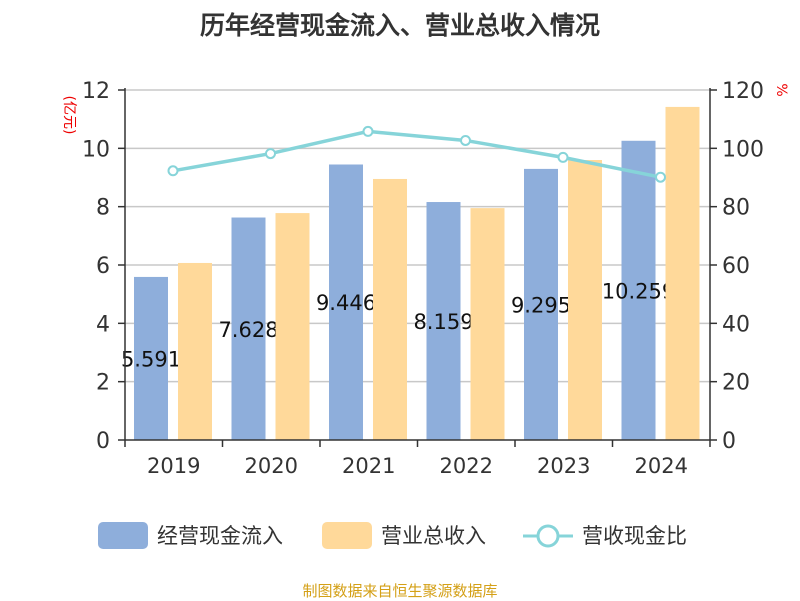 This screenshot has height=601, width=800. Describe the element at coordinates (634, 536) in the screenshot. I see `legend-label: 营收现金比` at that location.